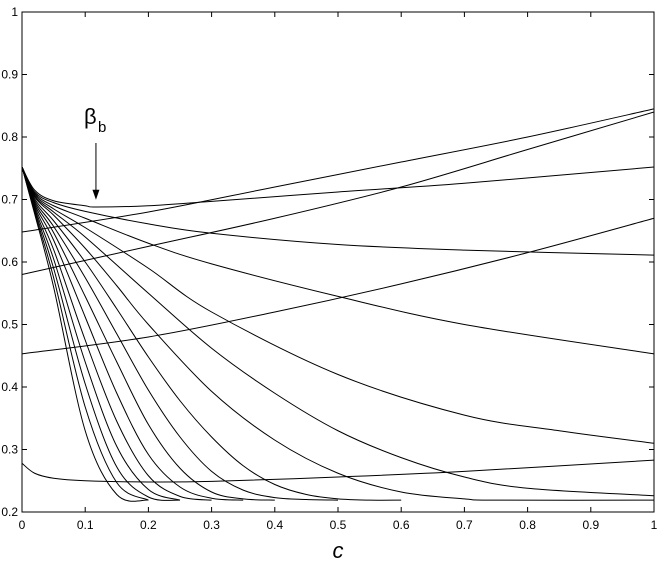 The width and height of the screenshot is (664, 567). What do you see at coordinates (148, 525) in the screenshot?
I see `x-tick-label: 0.2` at bounding box center [148, 525].